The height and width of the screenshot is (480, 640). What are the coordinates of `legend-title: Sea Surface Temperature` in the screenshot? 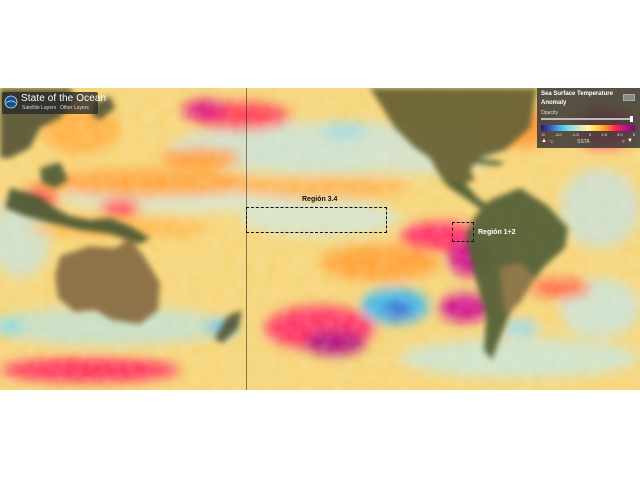 It's located at (577, 94).